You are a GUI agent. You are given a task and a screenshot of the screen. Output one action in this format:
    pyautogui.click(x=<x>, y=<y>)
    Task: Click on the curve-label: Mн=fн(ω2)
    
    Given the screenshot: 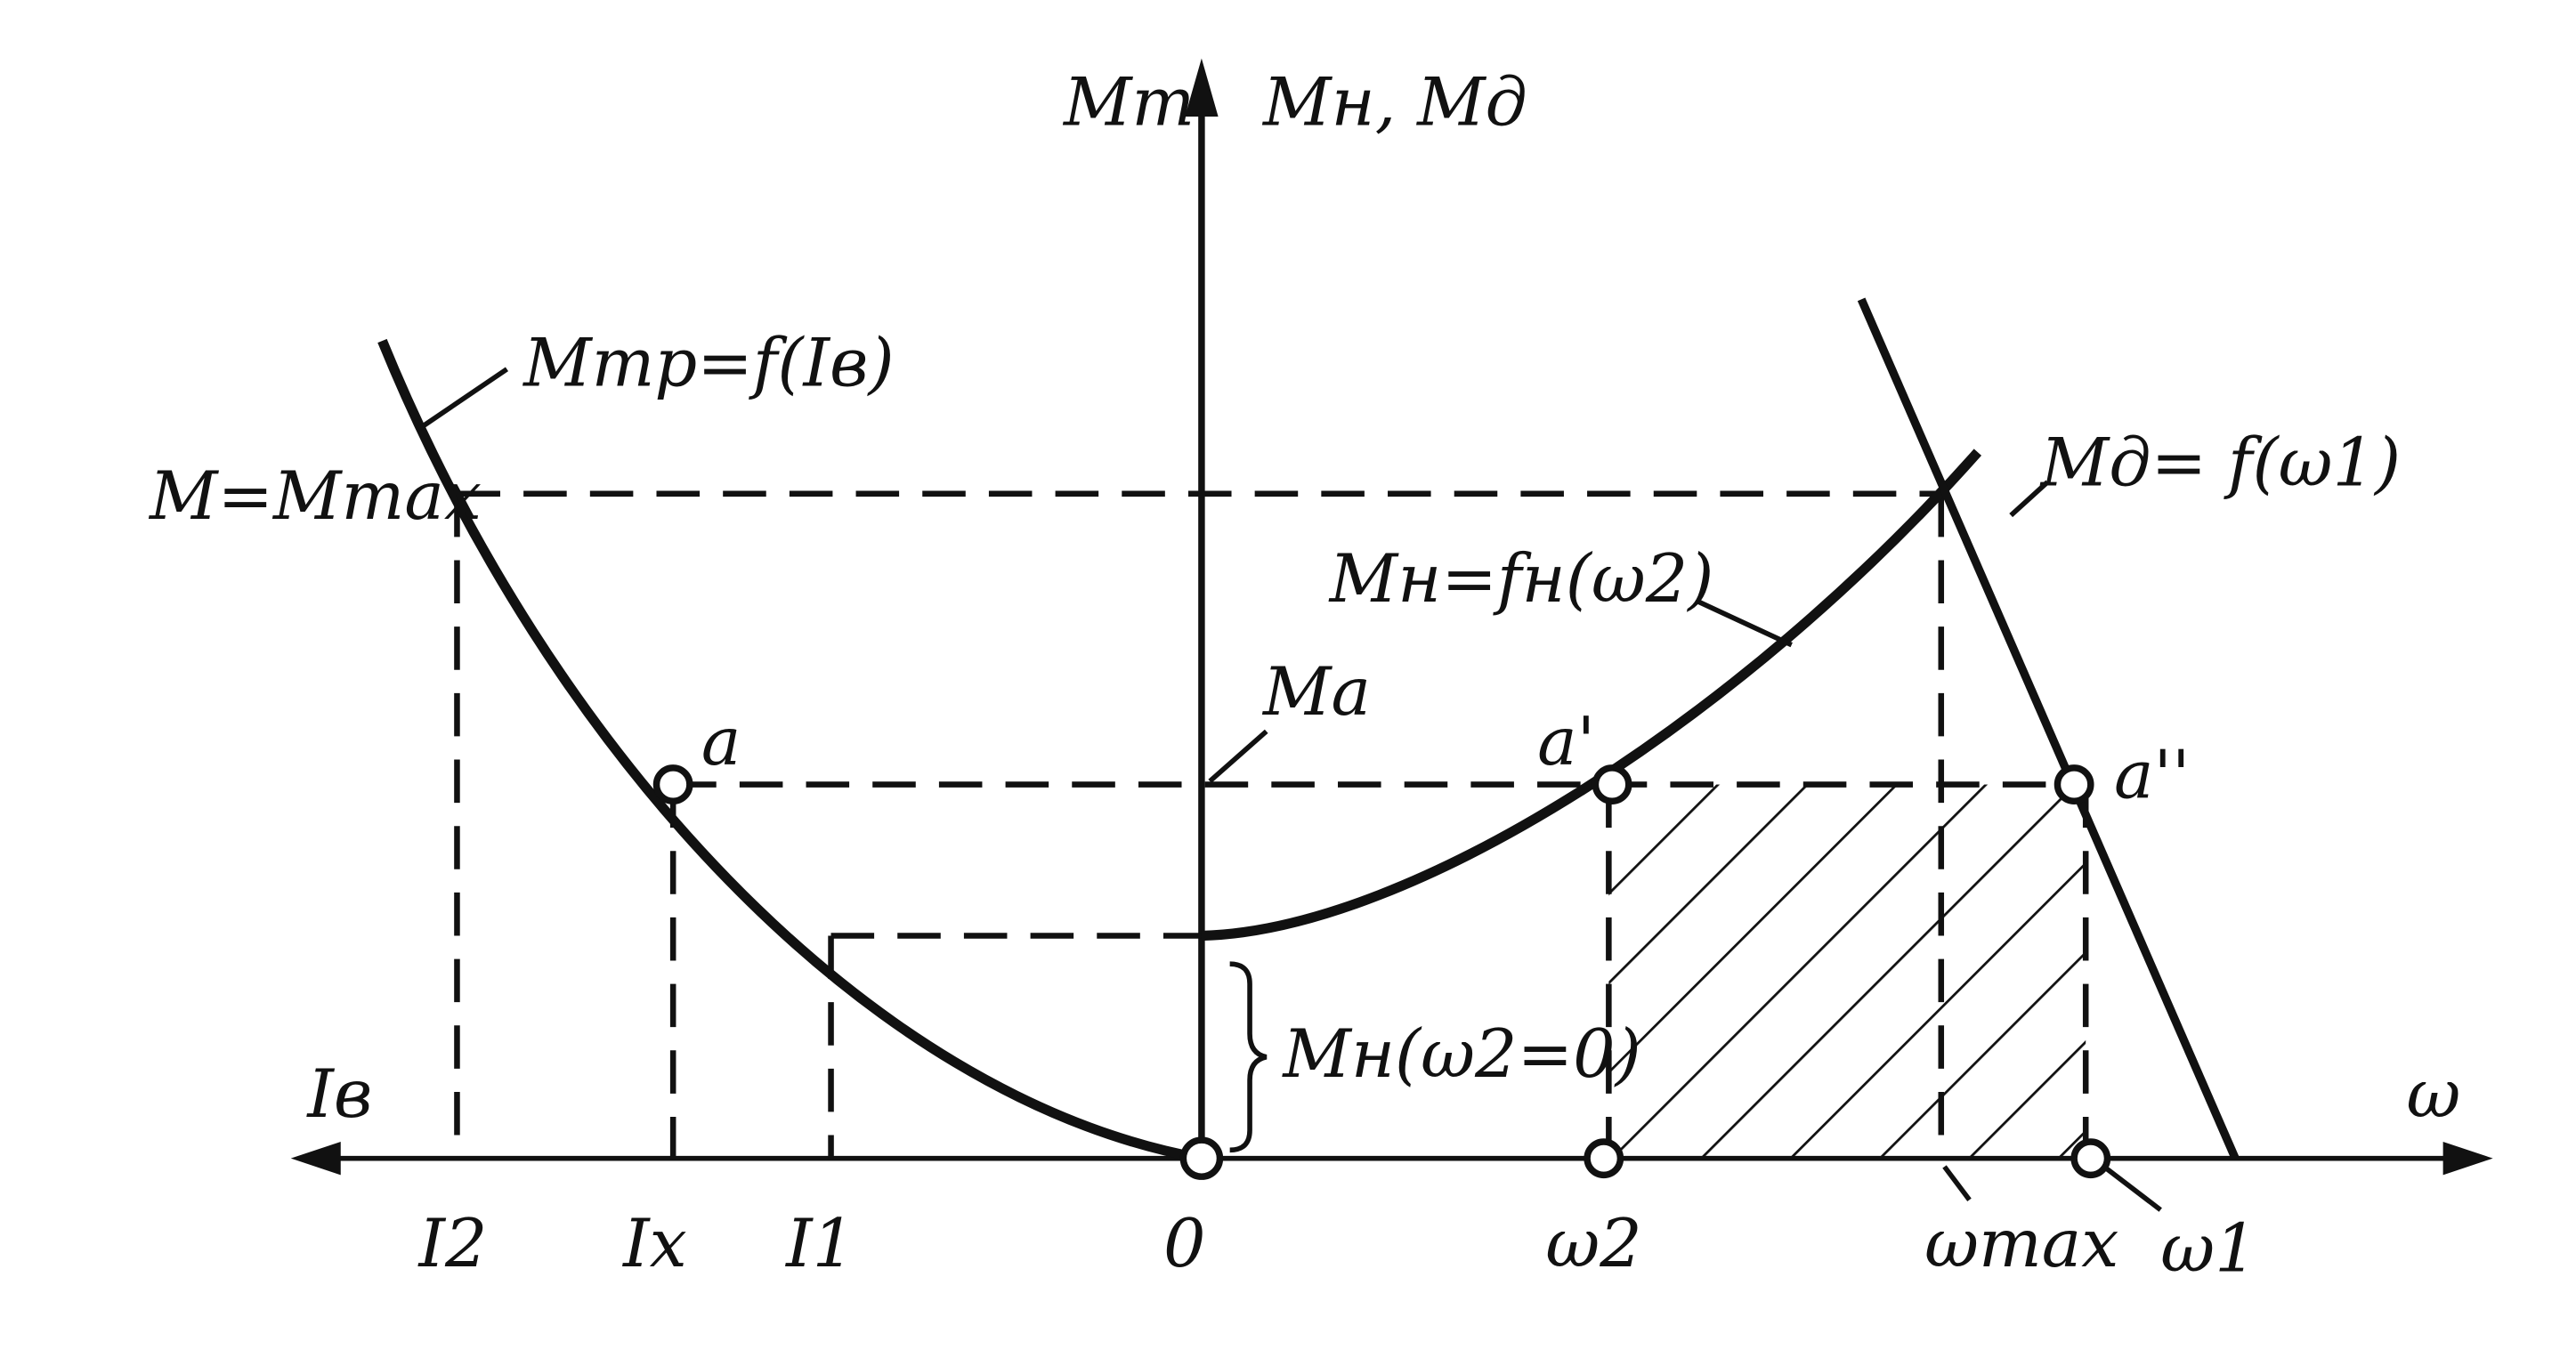 What is the action you would take?
    pyautogui.click(x=1521, y=579)
    